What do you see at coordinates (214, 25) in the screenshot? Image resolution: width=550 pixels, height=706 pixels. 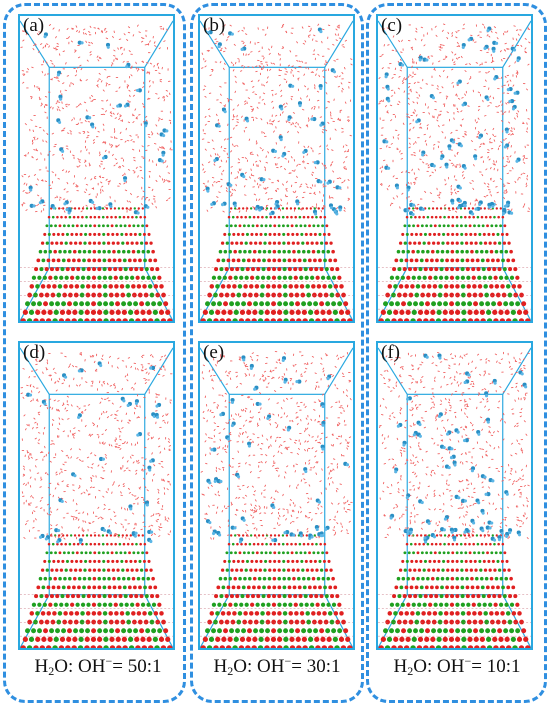 I see `panel-label-b: (b)` at bounding box center [214, 25].